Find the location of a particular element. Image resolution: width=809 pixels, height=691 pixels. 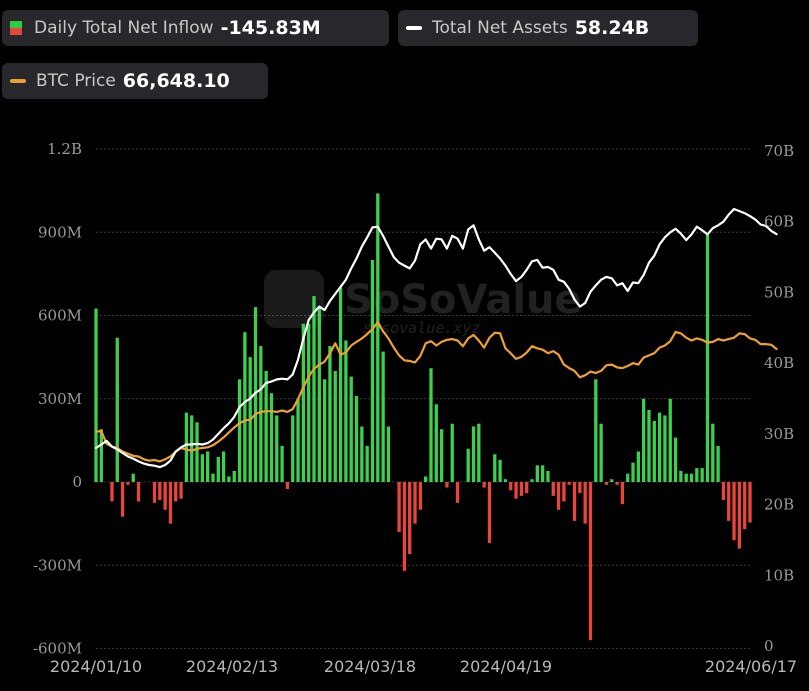

white-line-icon is located at coordinates (414, 28).